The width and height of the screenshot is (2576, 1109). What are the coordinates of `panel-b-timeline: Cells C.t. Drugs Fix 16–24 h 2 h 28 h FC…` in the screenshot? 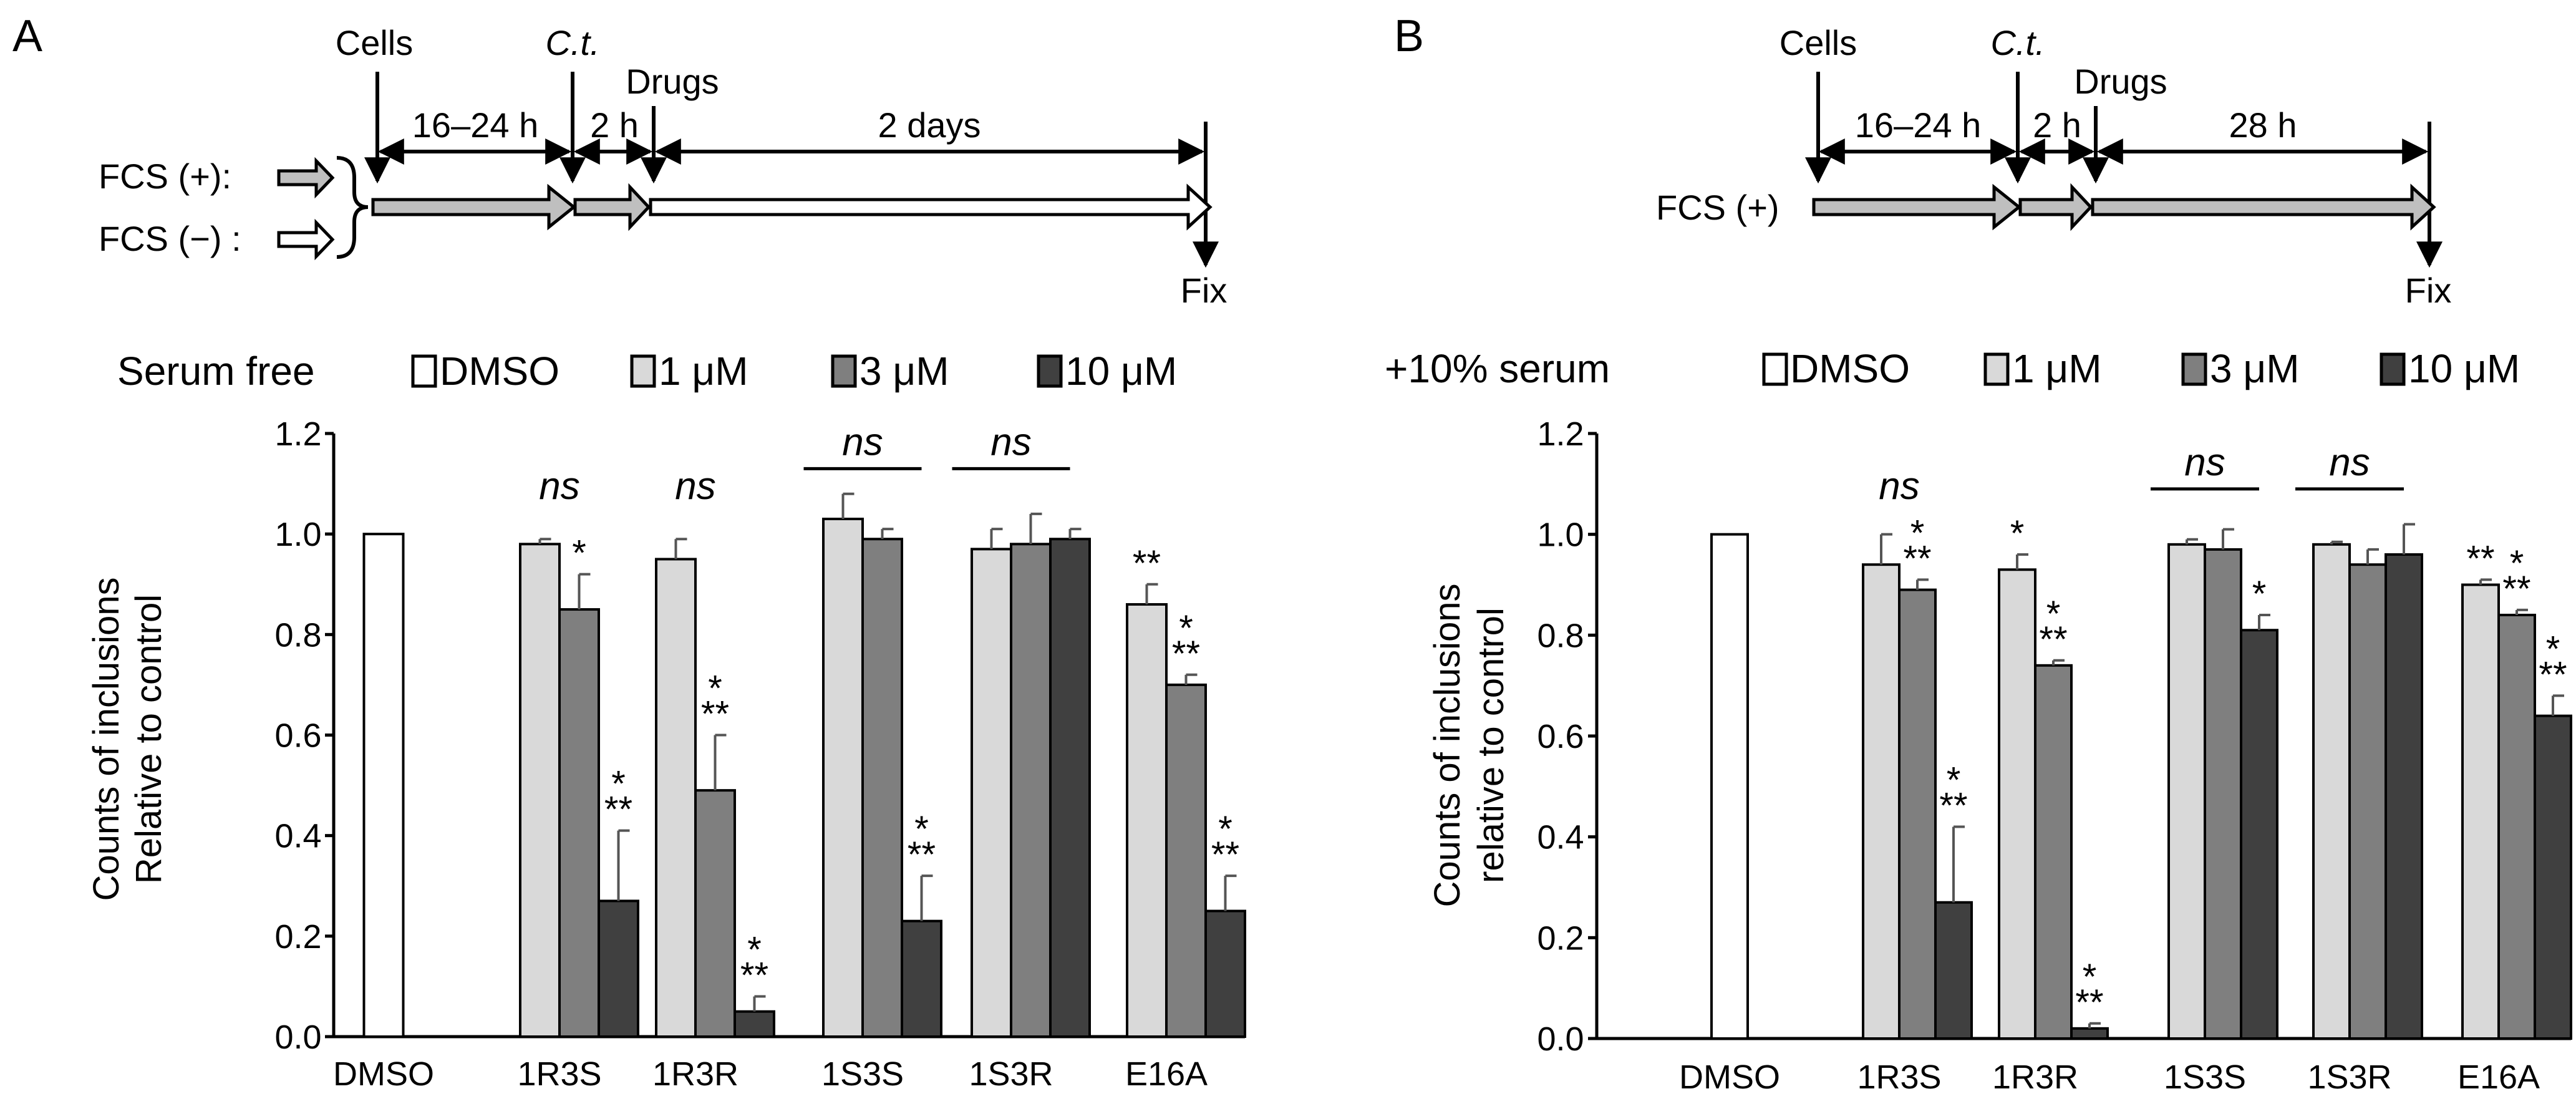 It's located at (2053, 166).